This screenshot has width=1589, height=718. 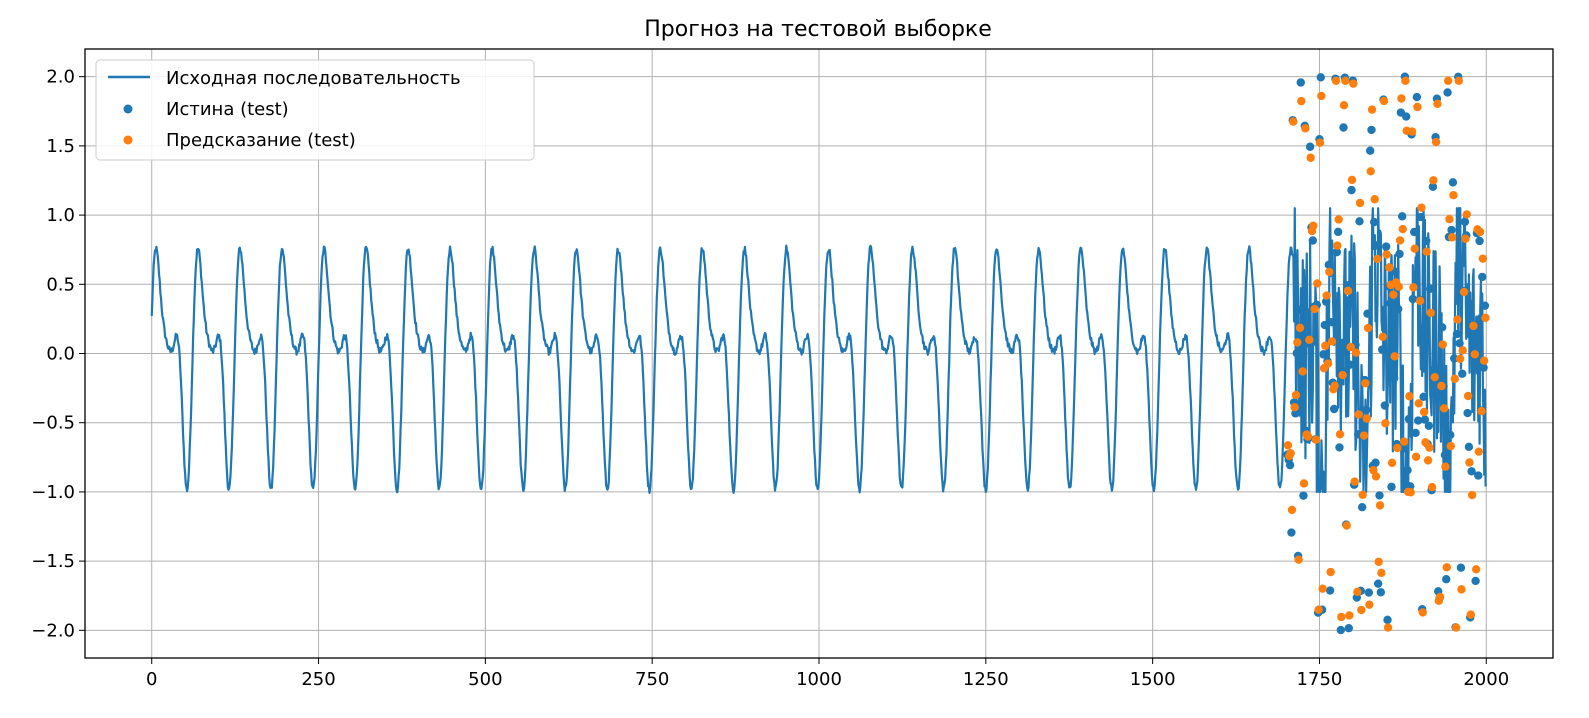 I want to click on legend-box, so click(x=315, y=110).